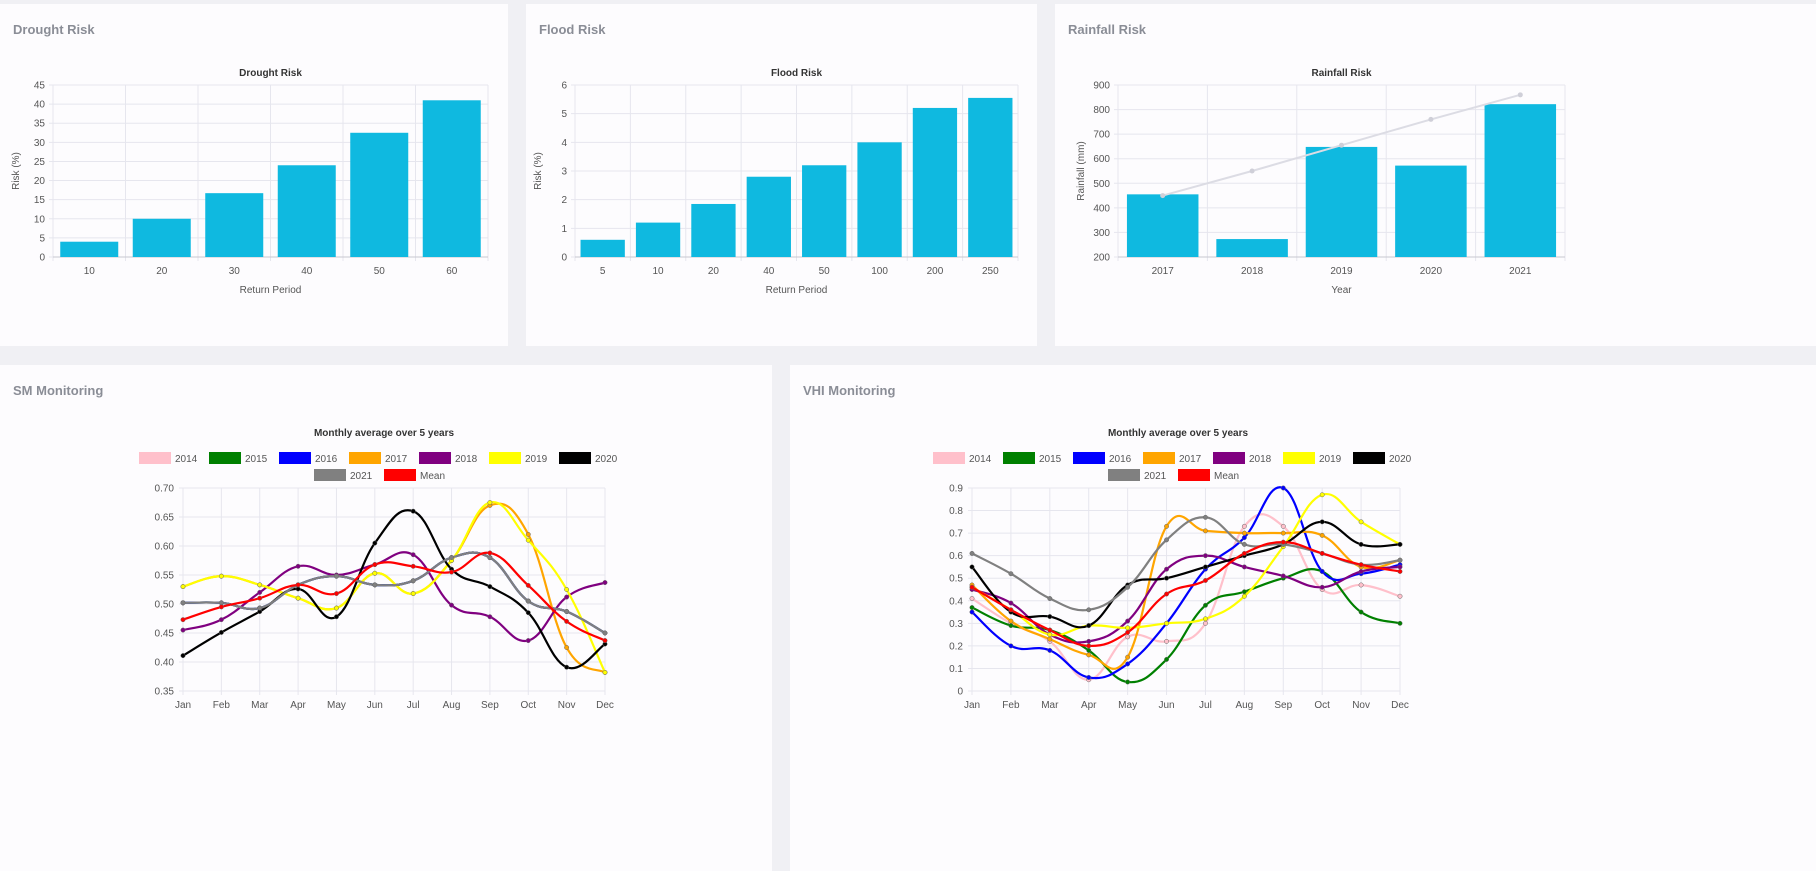 Image resolution: width=1816 pixels, height=871 pixels. I want to click on x-axis-label: Year, so click(1341, 290).